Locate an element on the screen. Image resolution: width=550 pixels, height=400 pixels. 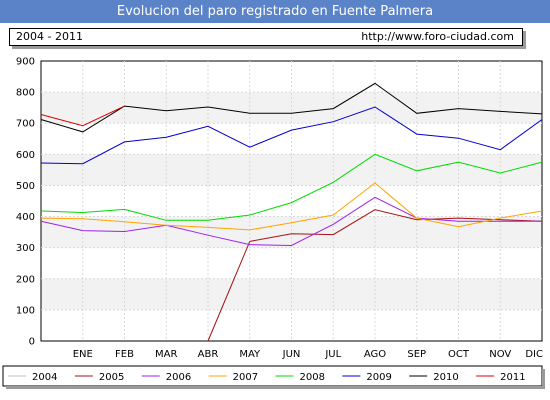
y-tick-label: 0 is located at coordinates (32, 342).